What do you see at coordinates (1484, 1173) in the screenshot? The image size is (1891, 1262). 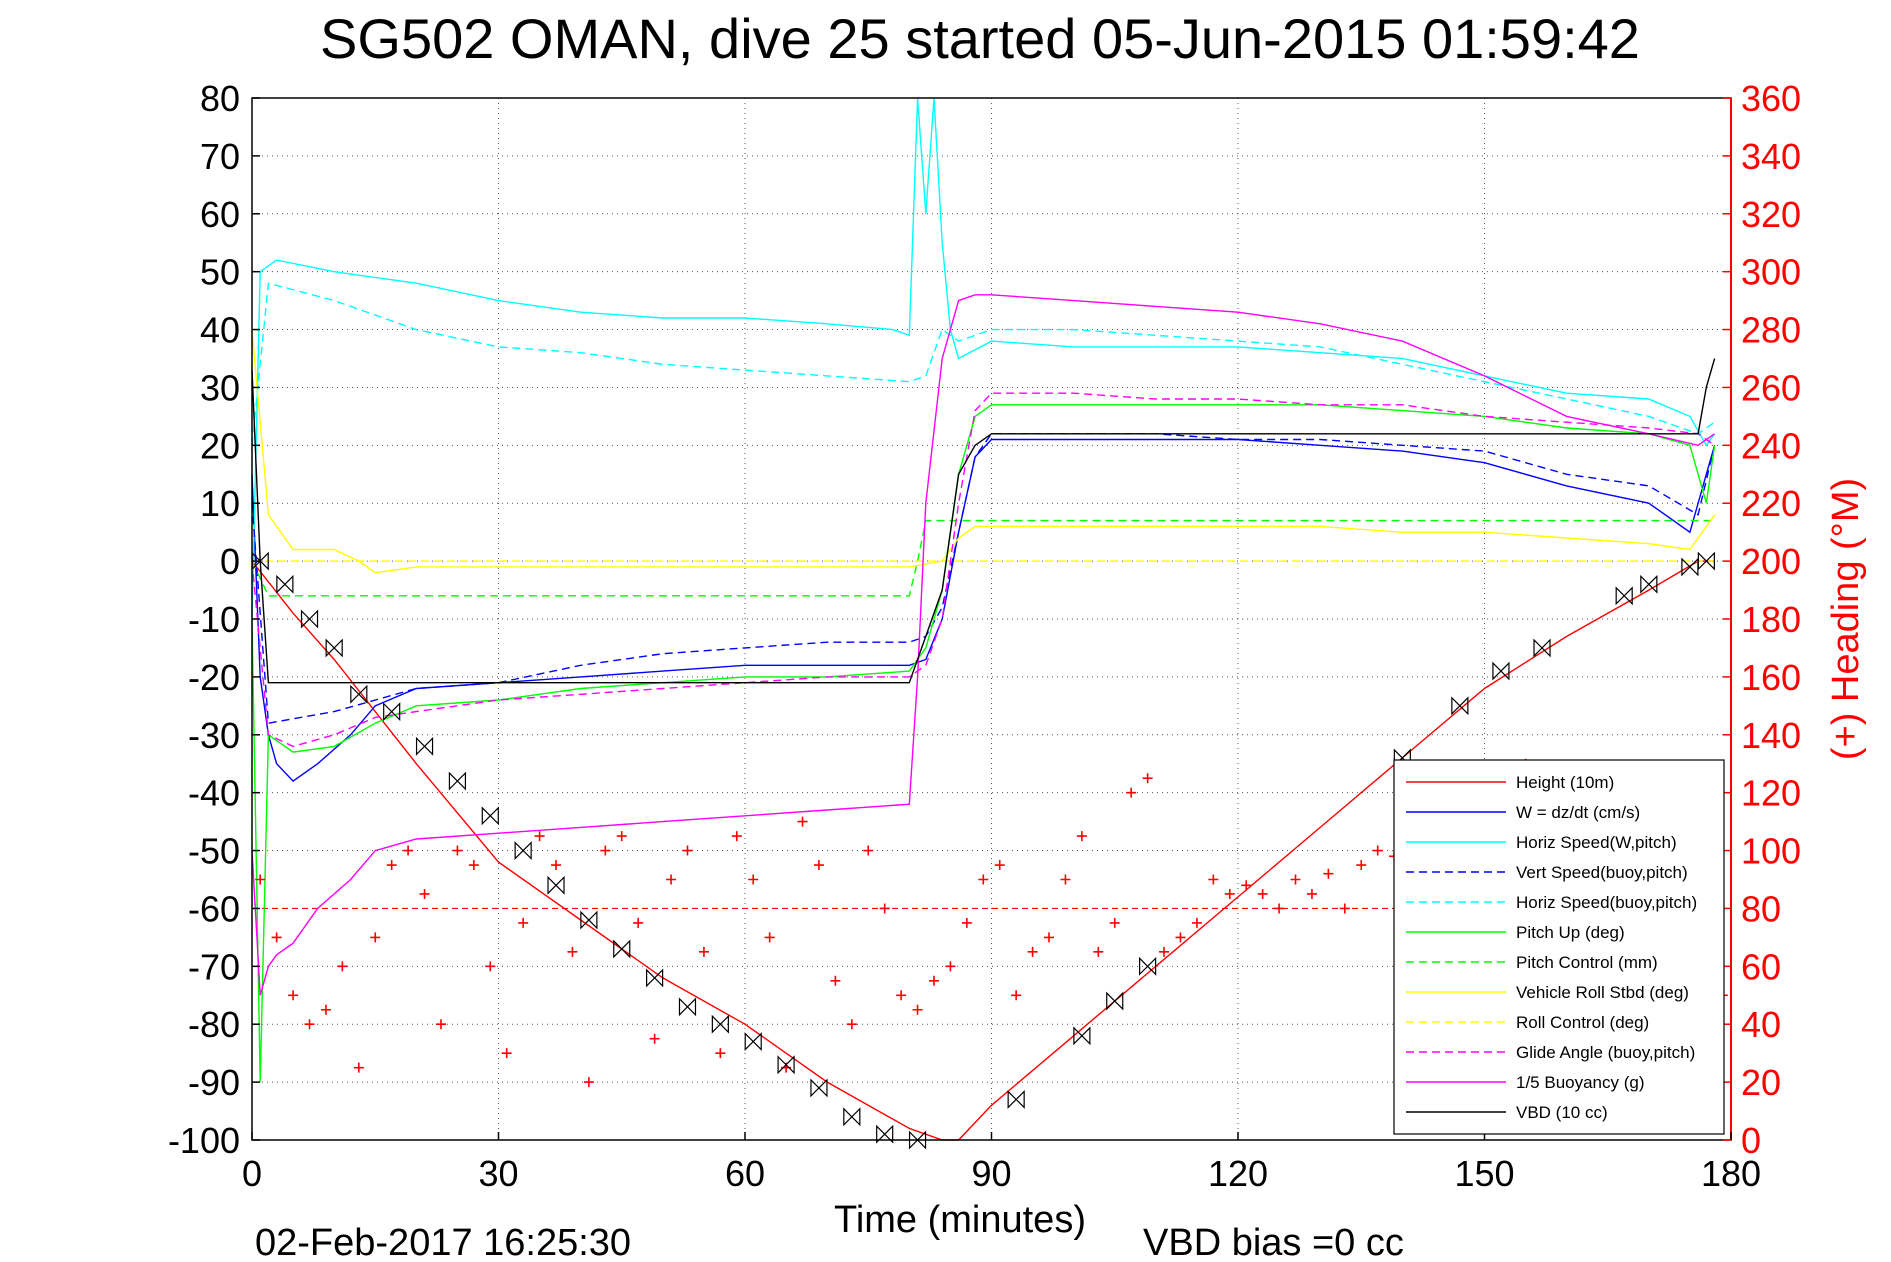 I see `x-tick-label: 150` at bounding box center [1484, 1173].